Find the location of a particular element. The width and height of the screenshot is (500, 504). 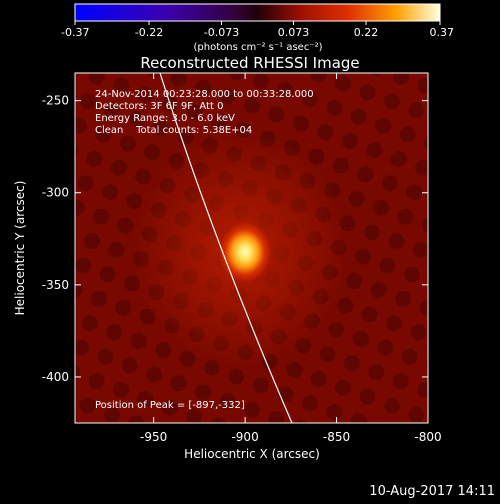

peak-position-label: Position of Peak = [-897,-332] is located at coordinates (170, 405).